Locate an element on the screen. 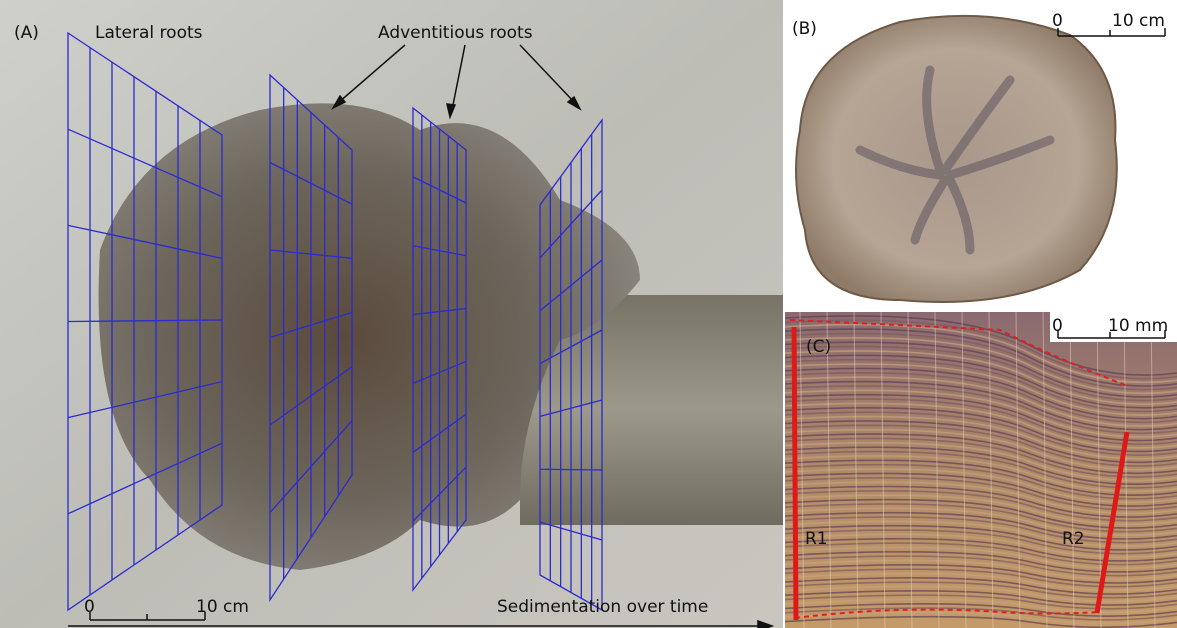 This screenshot has width=1177, height=628. annotation: Lateral roots is located at coordinates (149, 33).